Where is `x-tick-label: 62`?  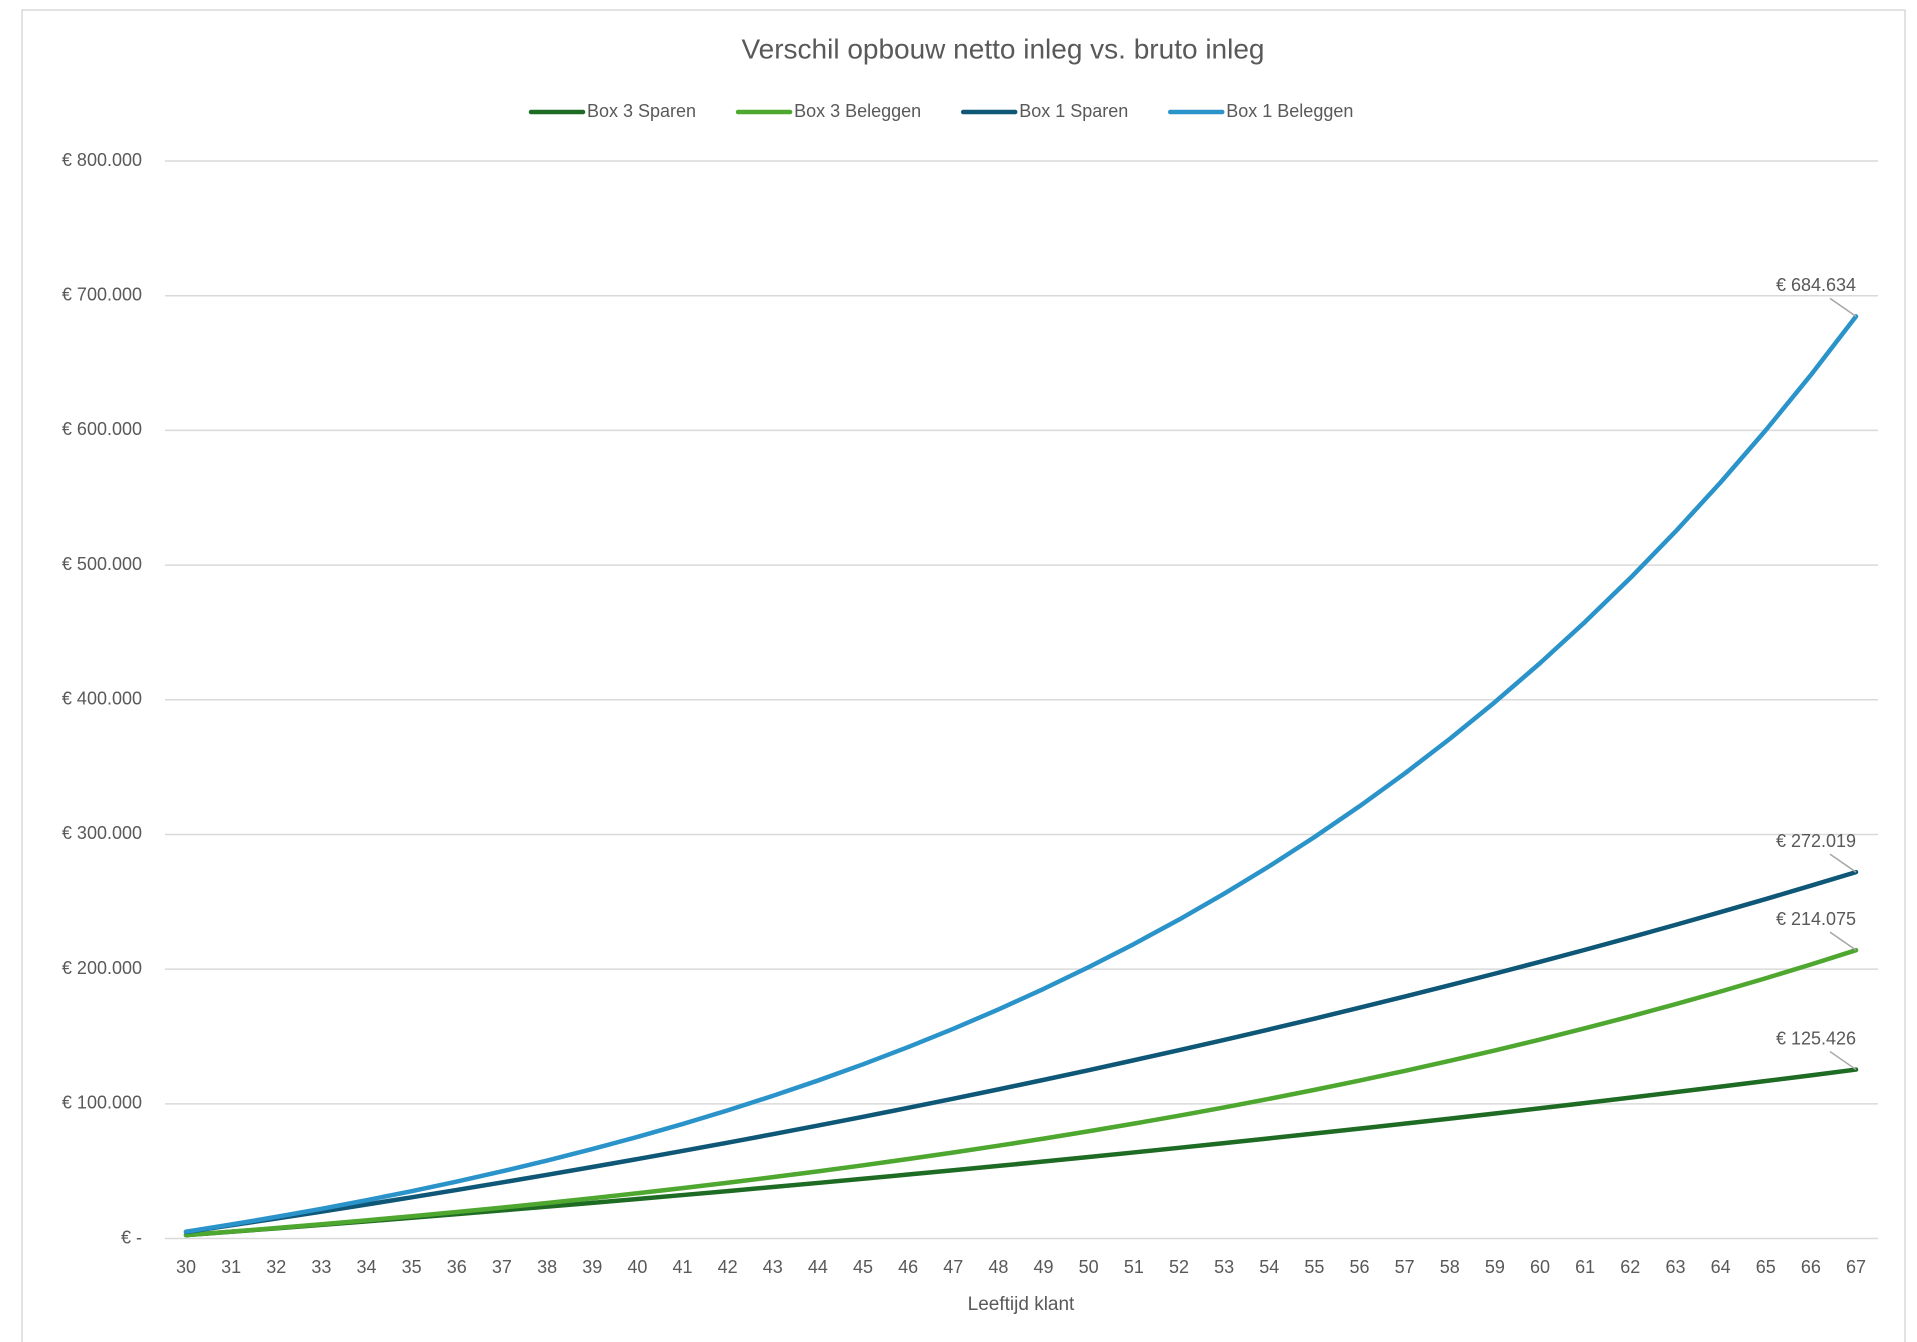 x-tick-label: 62 is located at coordinates (1630, 1267).